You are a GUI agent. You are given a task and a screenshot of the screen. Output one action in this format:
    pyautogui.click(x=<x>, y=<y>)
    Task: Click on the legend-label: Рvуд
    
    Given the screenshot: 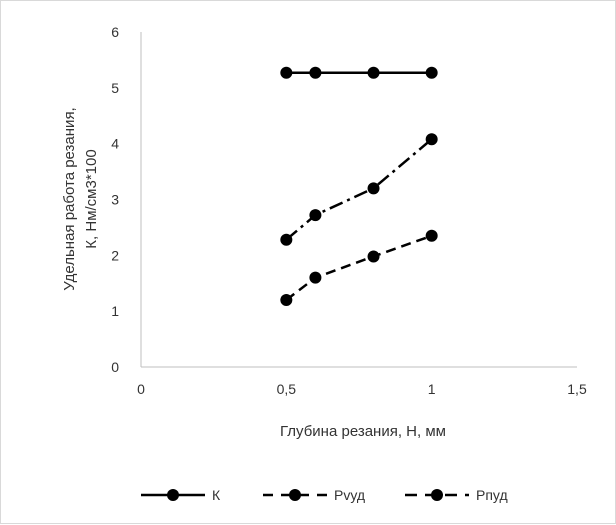 What is the action you would take?
    pyautogui.click(x=349, y=495)
    